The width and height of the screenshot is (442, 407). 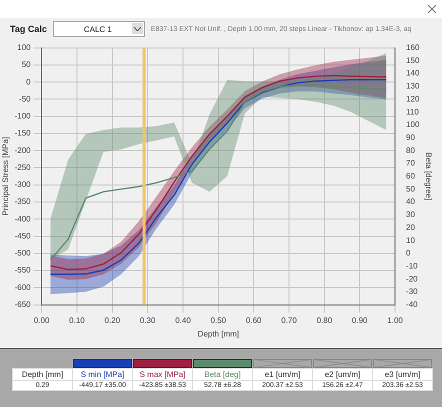 What do you see at coordinates (411, 215) in the screenshot?
I see `y2-tick-label: 30` at bounding box center [411, 215].